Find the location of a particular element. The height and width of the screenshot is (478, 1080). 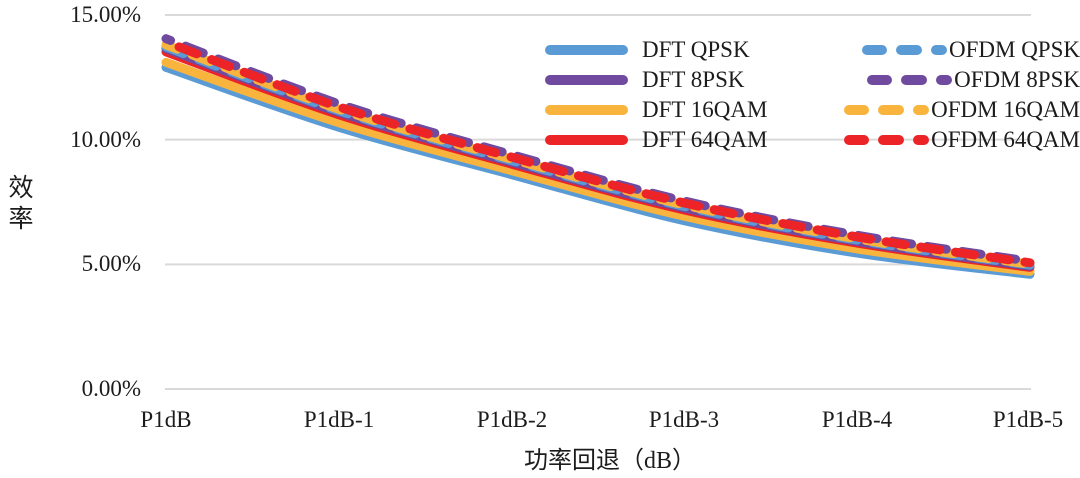

legend-row: DFT QPSK OFDM QPSK is located at coordinates (812, 50).